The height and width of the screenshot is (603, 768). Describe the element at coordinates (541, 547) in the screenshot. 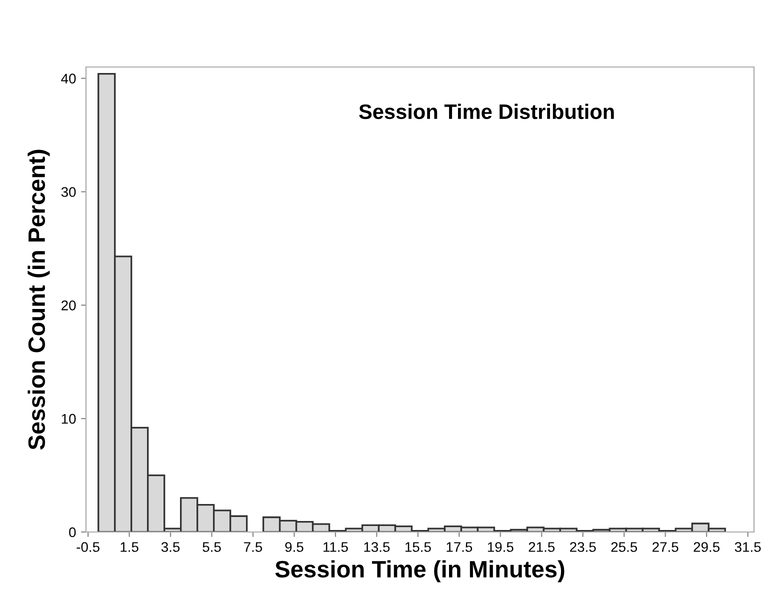

I see `x-tick-label: 21.5` at that location.